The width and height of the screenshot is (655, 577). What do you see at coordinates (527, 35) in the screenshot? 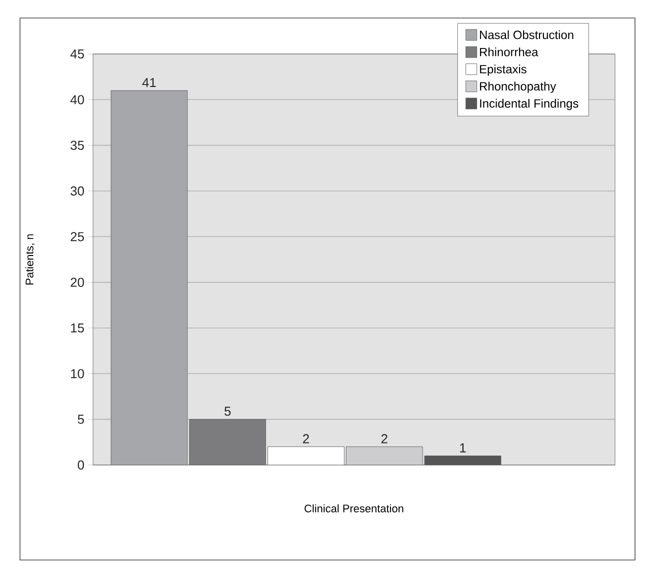
I see `legend-label: Nasal Obstruction` at bounding box center [527, 35].